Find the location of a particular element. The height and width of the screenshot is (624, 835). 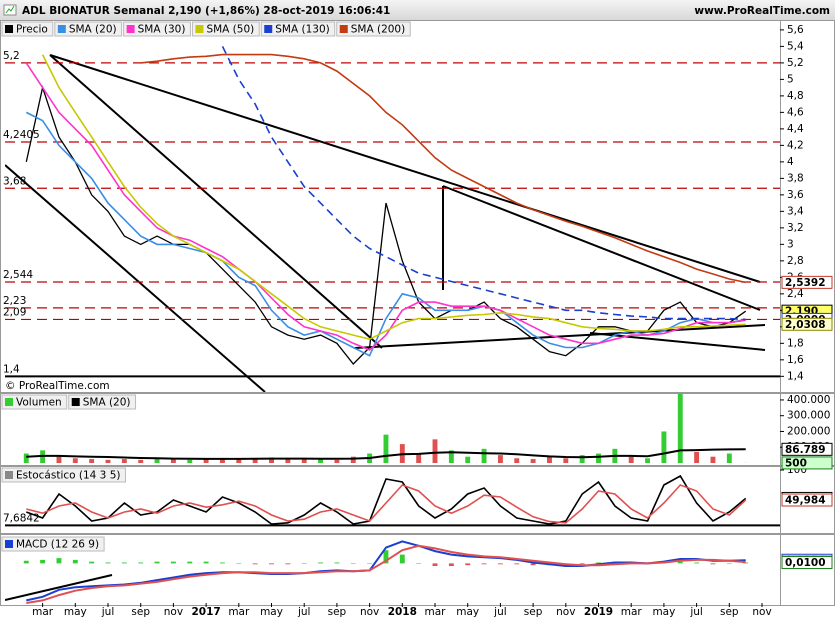

x-tick-label: 2018 is located at coordinates (402, 612).